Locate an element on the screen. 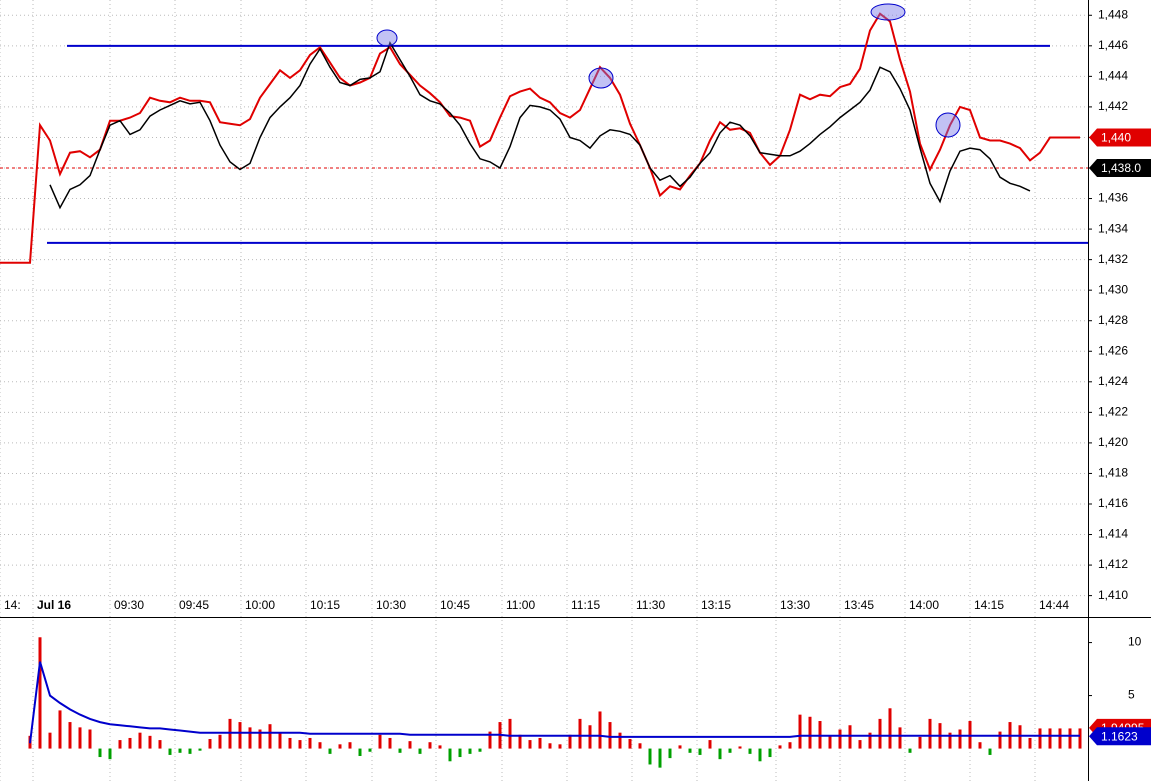 Image resolution: width=1151 pixels, height=781 pixels. x-tick-label: 10:15 is located at coordinates (325, 605).